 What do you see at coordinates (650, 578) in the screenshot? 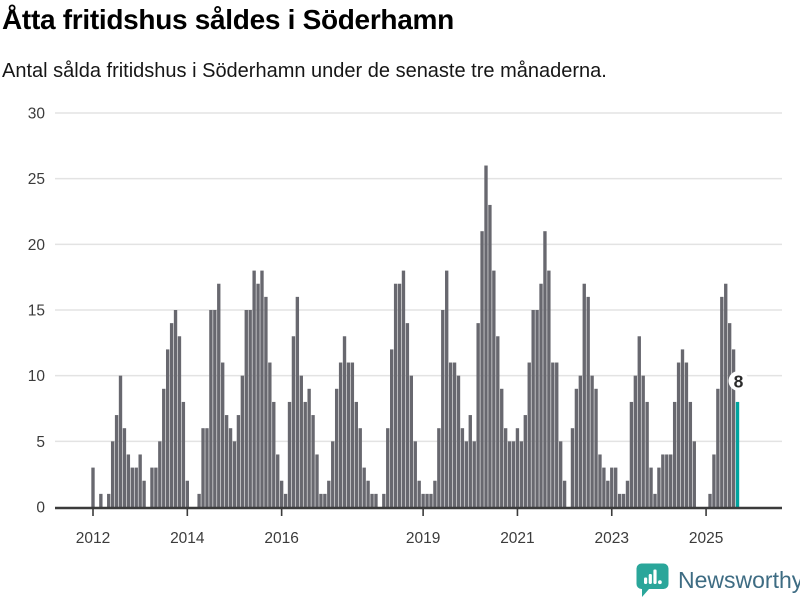
I see `logo-bar-medium` at bounding box center [650, 578].